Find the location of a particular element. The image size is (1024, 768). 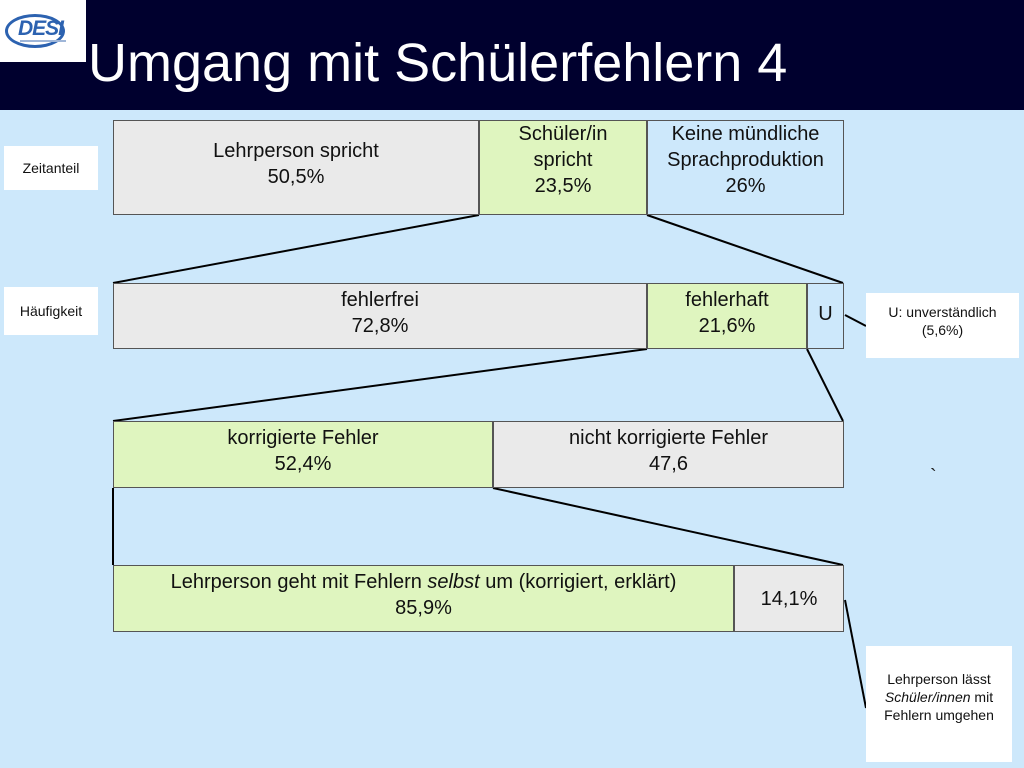

logo-oval-icon is located at coordinates (35, 31).